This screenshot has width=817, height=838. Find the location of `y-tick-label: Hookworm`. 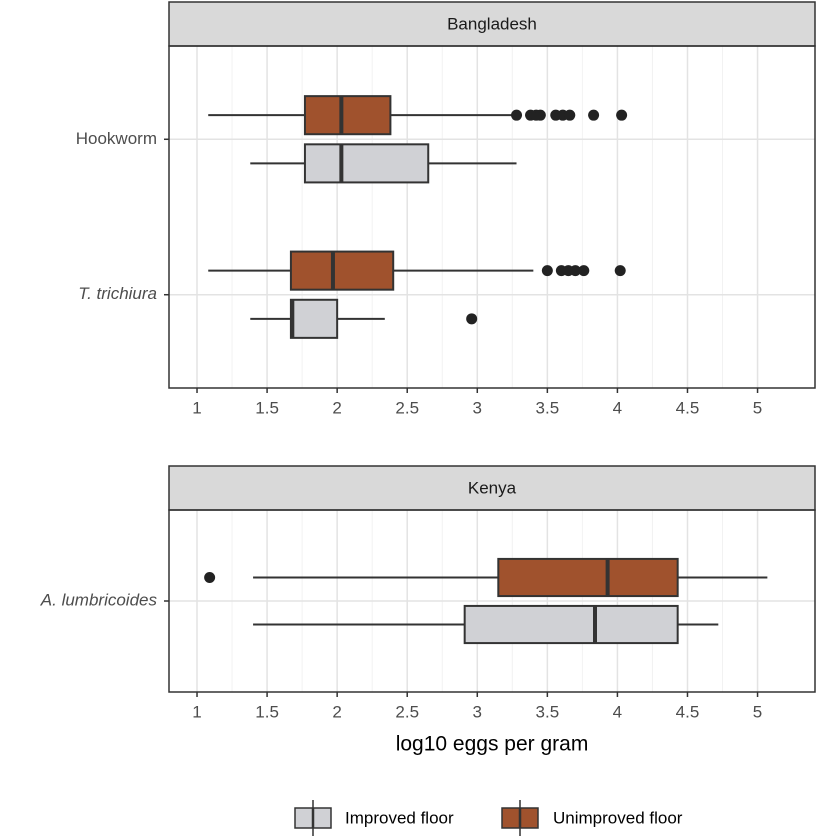

y-tick-label: Hookworm is located at coordinates (116, 138).